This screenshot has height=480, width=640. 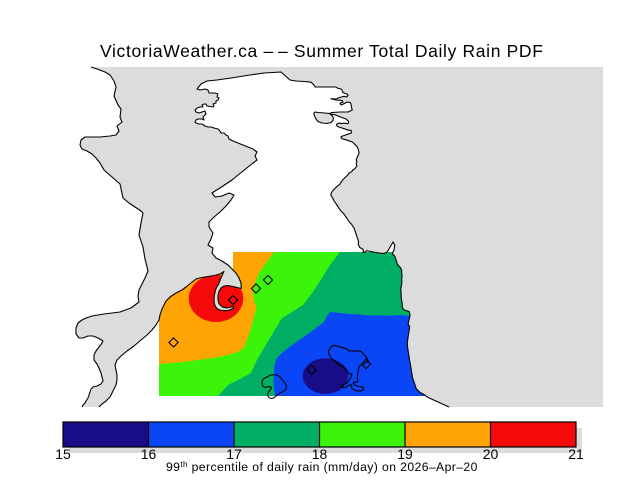 What do you see at coordinates (491, 454) in the screenshot?
I see `svg-text: 20` at bounding box center [491, 454].